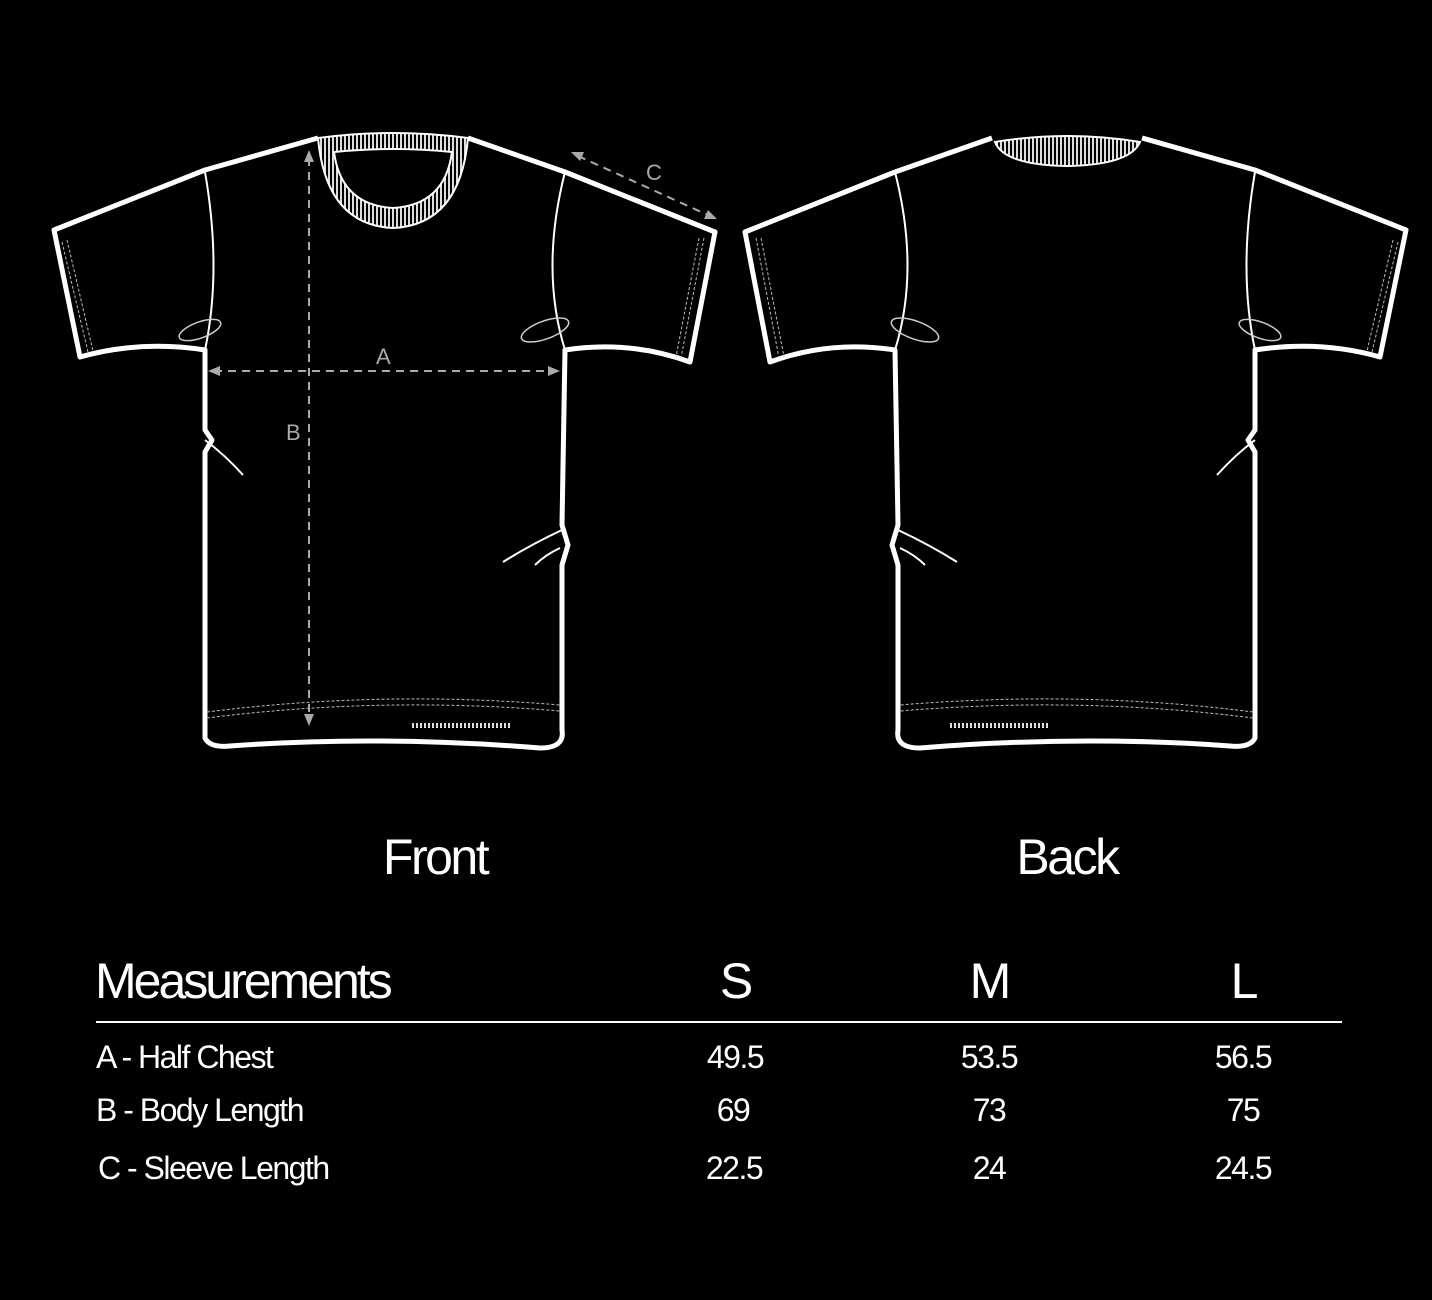 Image resolution: width=1432 pixels, height=1300 pixels. What do you see at coordinates (735, 1057) in the screenshot?
I see `row-value-s: 49.5` at bounding box center [735, 1057].